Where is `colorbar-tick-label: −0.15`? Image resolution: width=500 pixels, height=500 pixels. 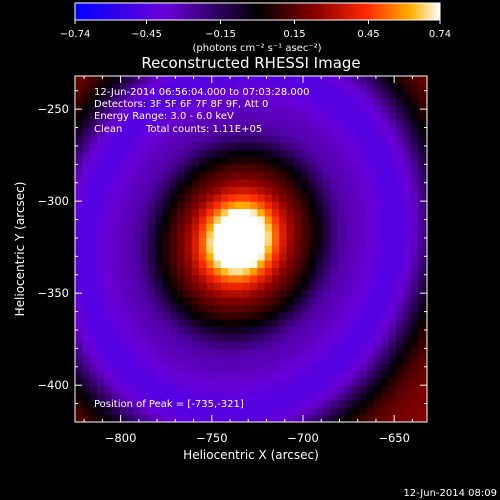
colorbar-tick-label: −0.15 is located at coordinates (220, 34).